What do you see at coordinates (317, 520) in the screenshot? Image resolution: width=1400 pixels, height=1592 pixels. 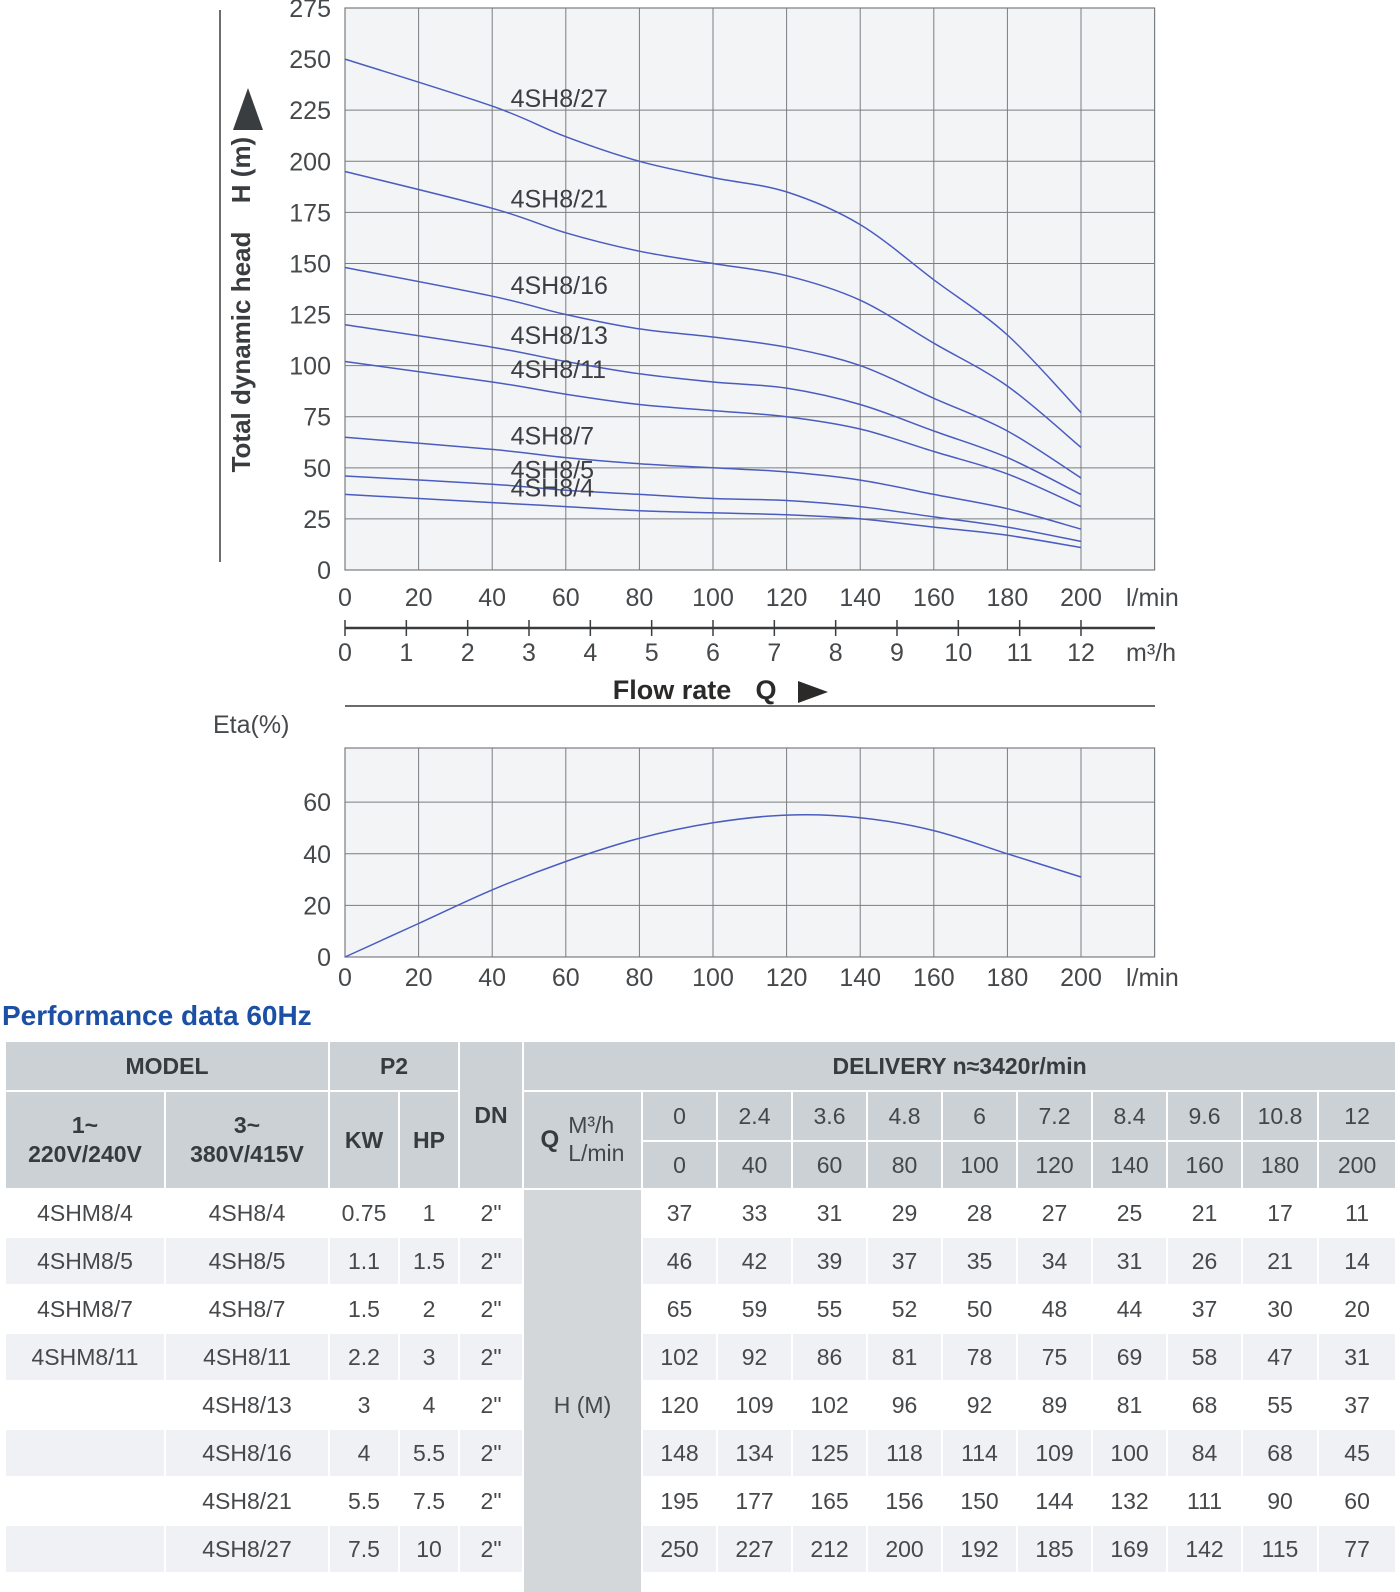 I see `head-axis-tick-label: 25` at bounding box center [317, 520].